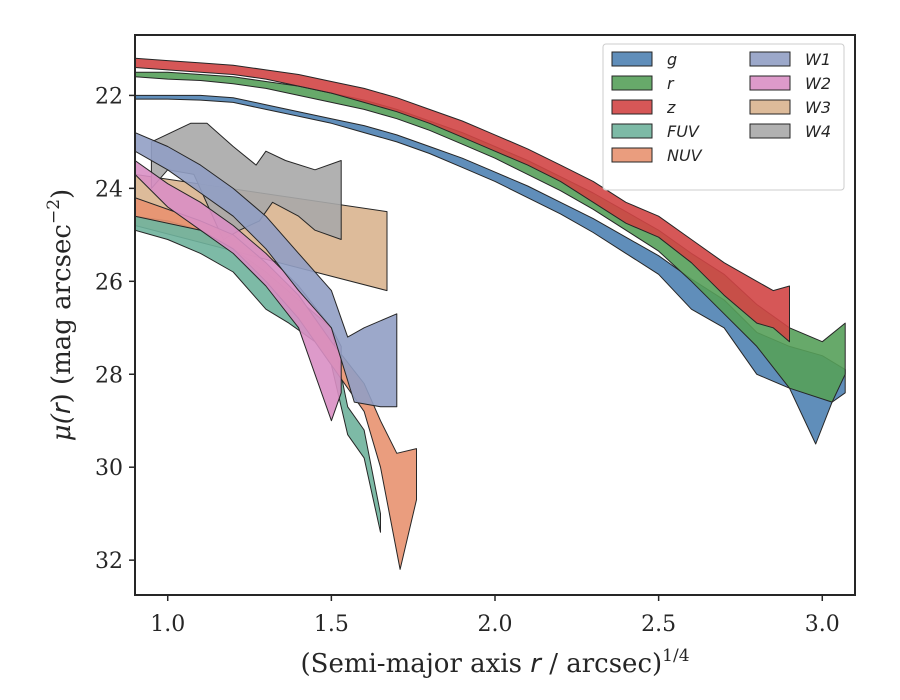 The height and width of the screenshot is (700, 900). Describe the element at coordinates (62, 427) in the screenshot. I see `y-axis-title-main: μ(` at that location.